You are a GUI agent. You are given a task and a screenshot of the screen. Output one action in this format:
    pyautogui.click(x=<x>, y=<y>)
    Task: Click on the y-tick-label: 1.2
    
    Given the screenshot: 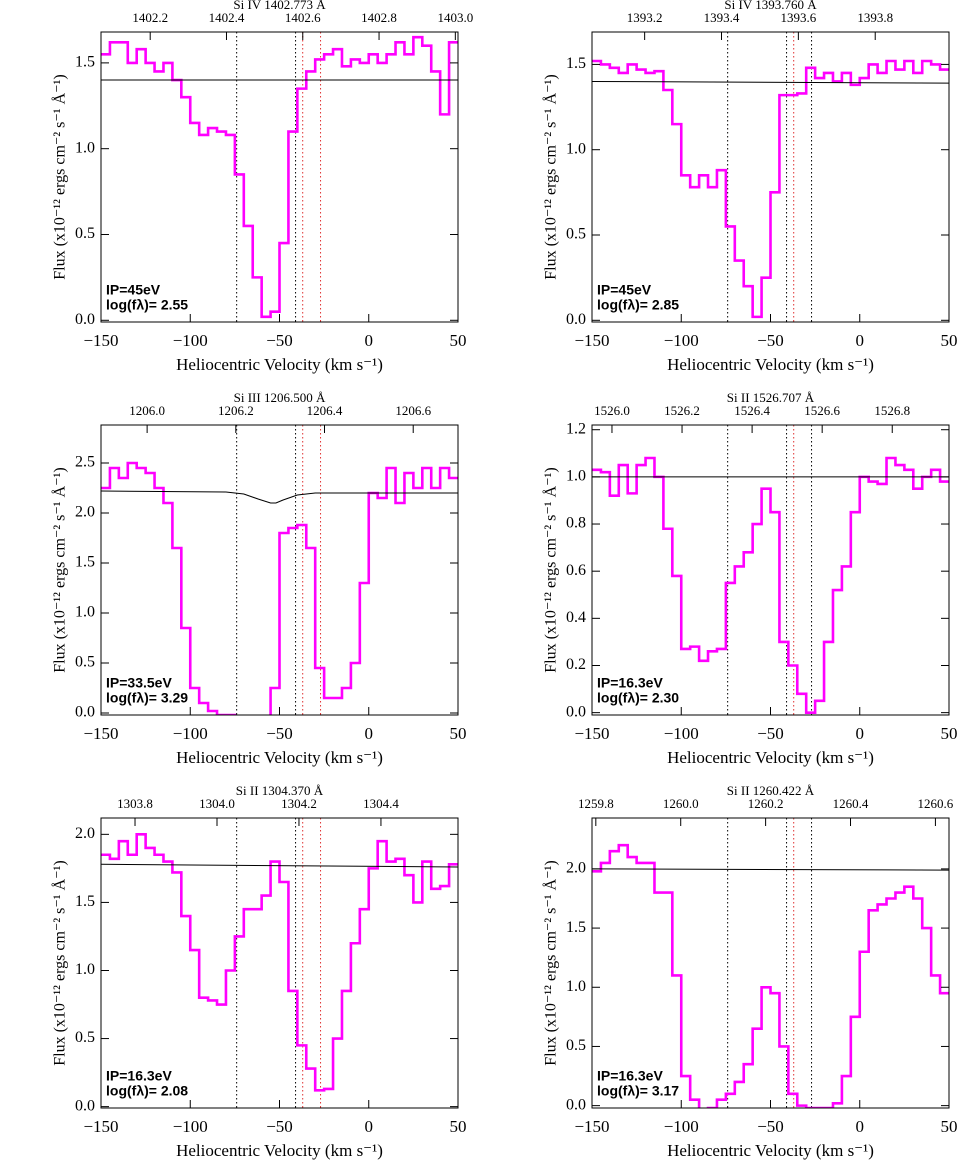 What is the action you would take?
    pyautogui.click(x=576, y=428)
    